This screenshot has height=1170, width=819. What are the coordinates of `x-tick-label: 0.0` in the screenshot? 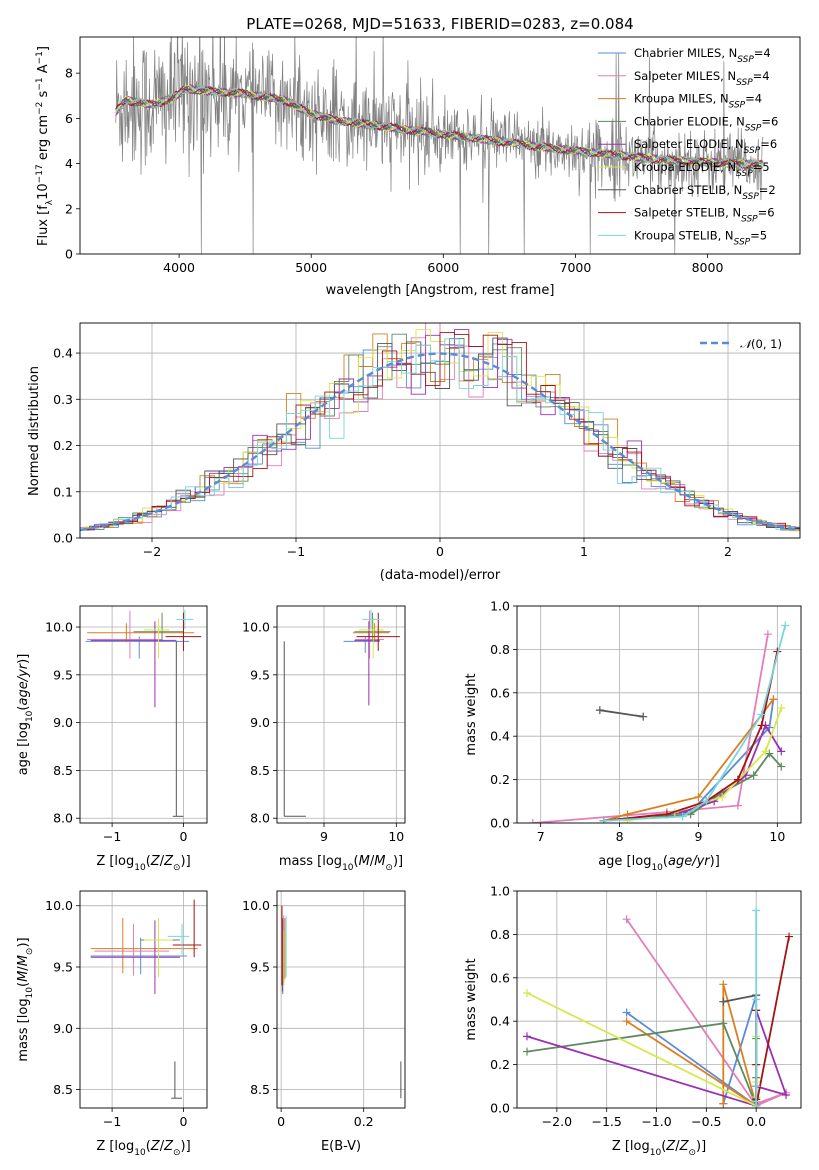 It's located at (756, 1121).